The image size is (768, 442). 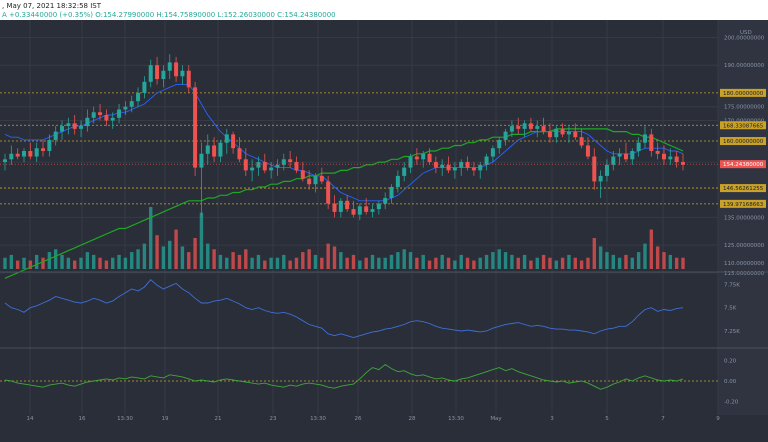 What do you see at coordinates (165, 419) in the screenshot?
I see `time-tick-label: 19` at bounding box center [165, 419].